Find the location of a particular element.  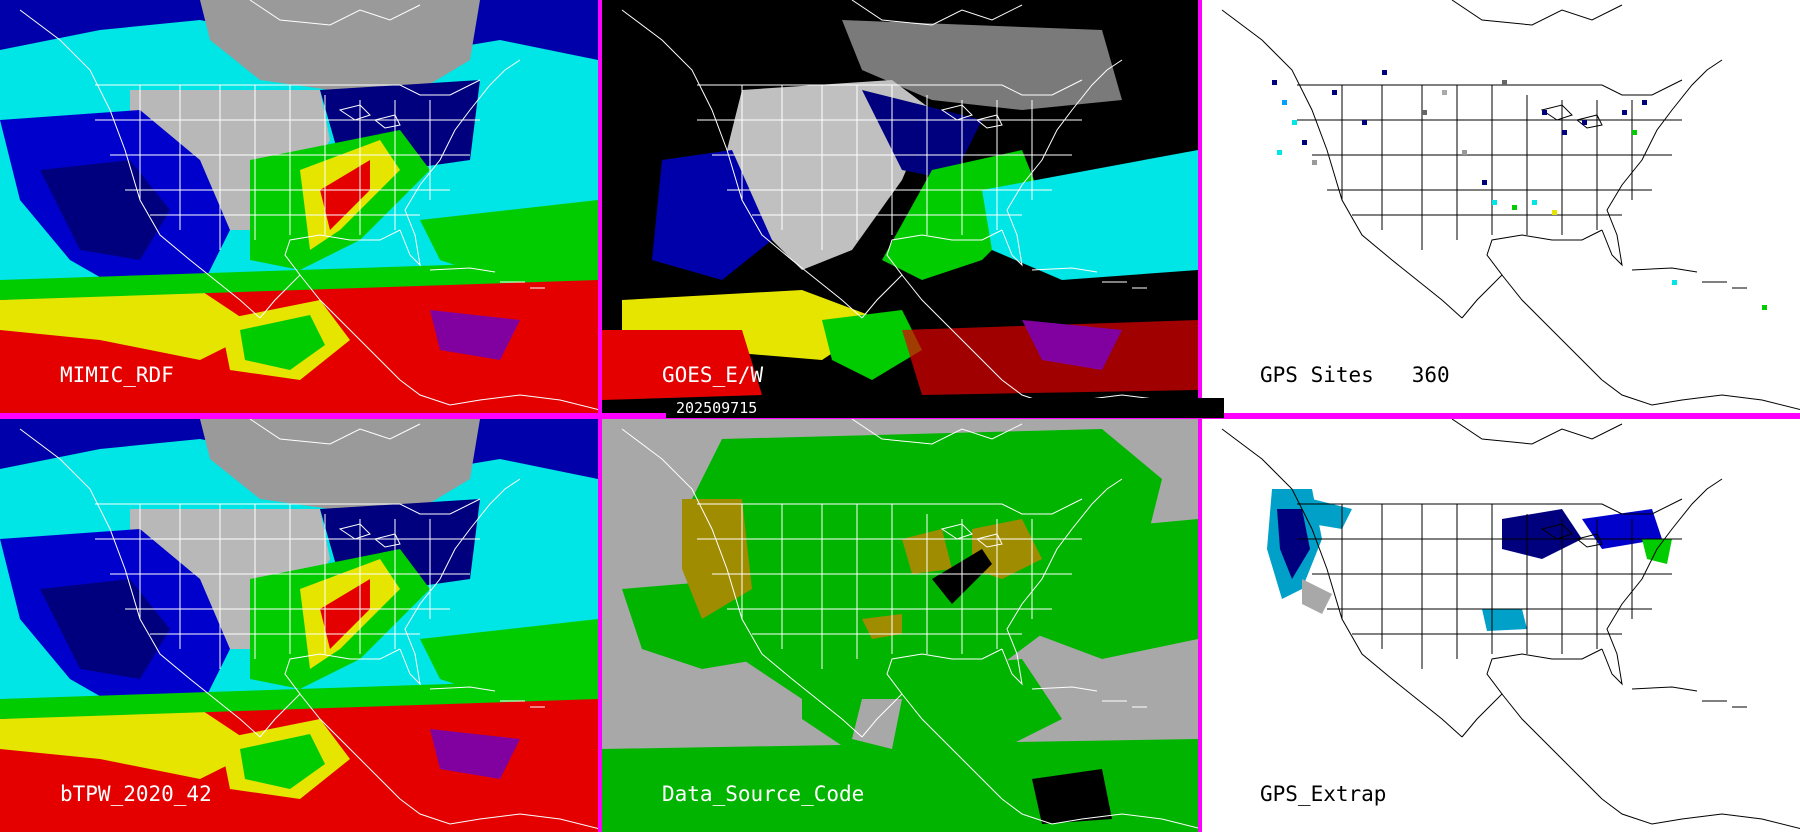

gps-extrap-label: GPS_Extrap is located at coordinates (1323, 794).